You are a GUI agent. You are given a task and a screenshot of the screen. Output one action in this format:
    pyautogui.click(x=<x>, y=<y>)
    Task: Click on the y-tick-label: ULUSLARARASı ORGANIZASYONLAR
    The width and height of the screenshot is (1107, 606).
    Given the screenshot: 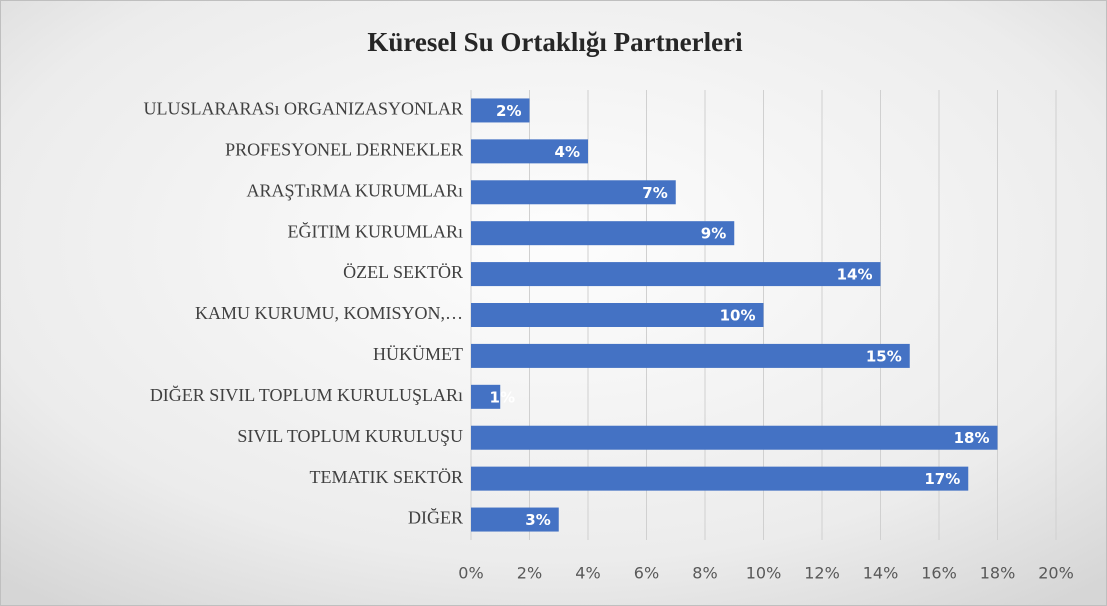 What is the action you would take?
    pyautogui.click(x=303, y=109)
    